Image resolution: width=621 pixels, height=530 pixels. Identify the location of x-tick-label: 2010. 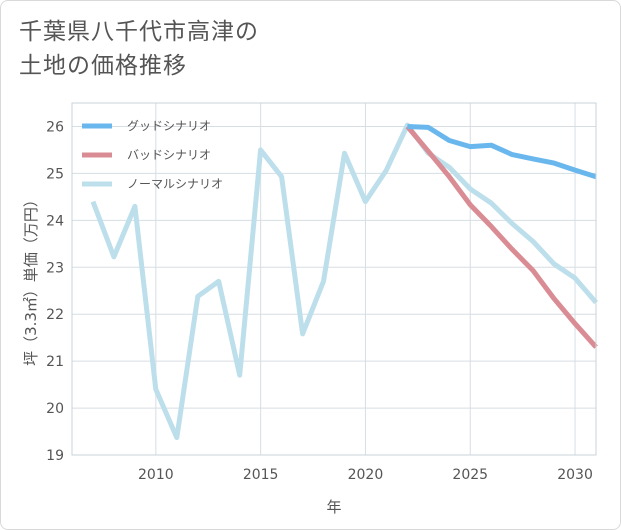
(156, 475).